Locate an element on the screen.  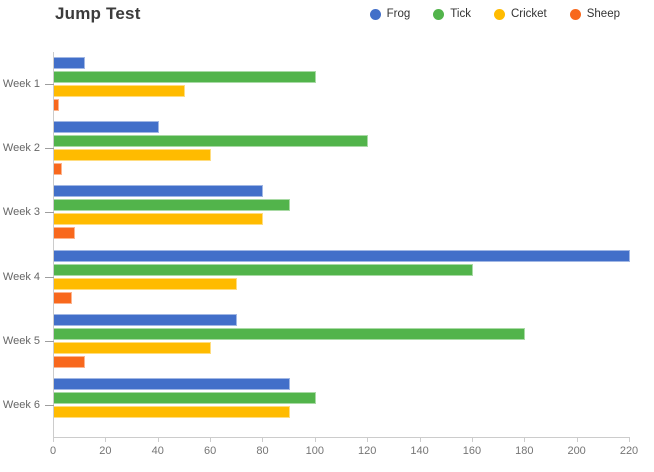
legend: Frog Tick Cricket Sheep is located at coordinates (494, 14).